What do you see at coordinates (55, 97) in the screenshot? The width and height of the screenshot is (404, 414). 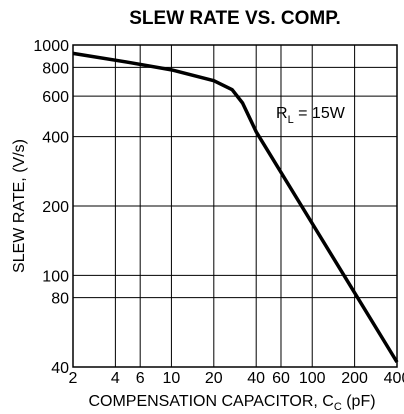 I see `y-tick-label: 600` at bounding box center [55, 97].